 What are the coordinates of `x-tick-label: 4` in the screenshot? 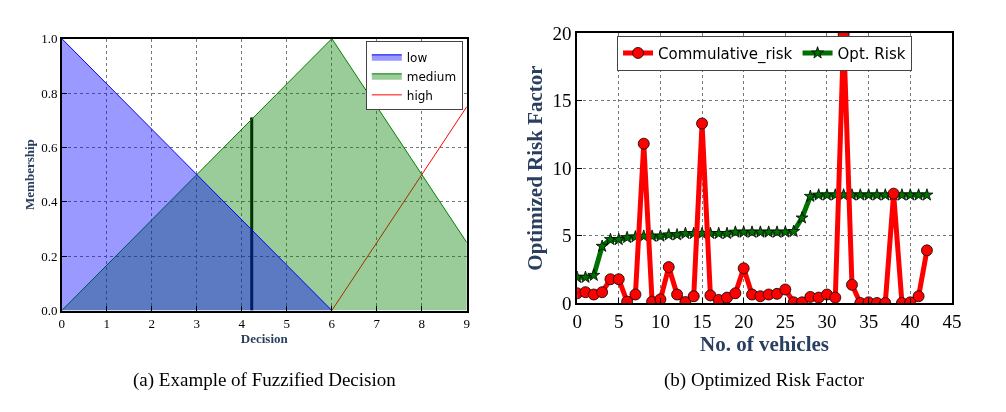 It's located at (242, 323).